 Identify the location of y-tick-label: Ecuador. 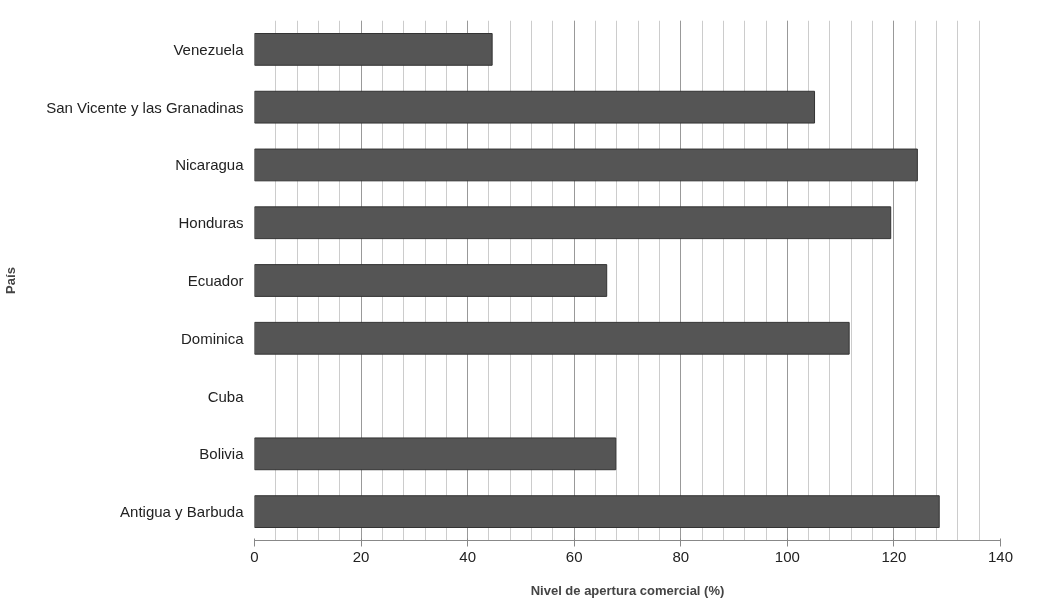
(215, 280).